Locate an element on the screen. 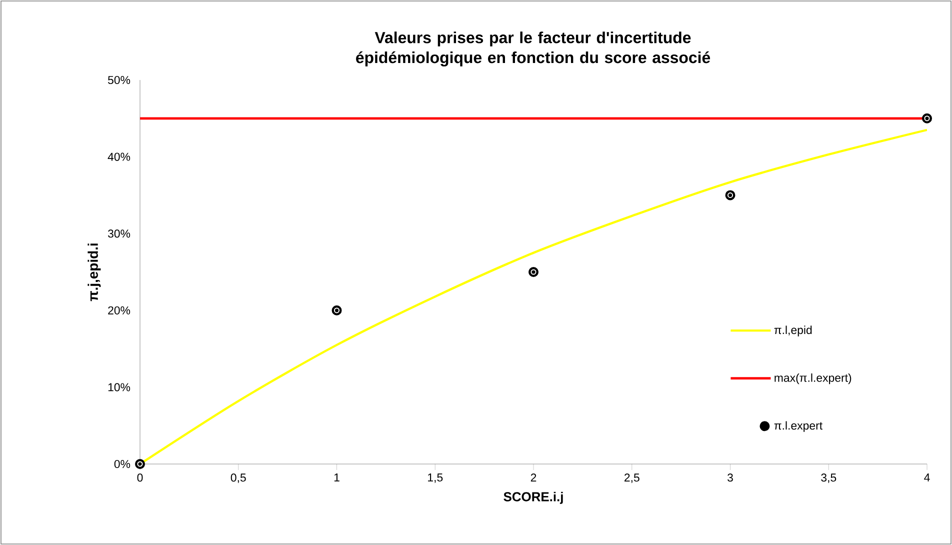  y-axis-title: π.j,epid.i is located at coordinates (94, 273).